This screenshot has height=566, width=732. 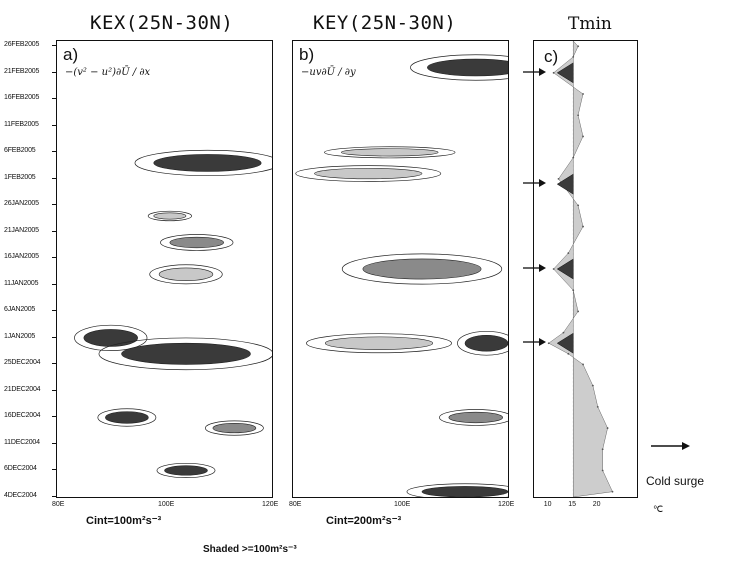 I want to click on y-tick-label: 11DEC2004, so click(x=22, y=442).